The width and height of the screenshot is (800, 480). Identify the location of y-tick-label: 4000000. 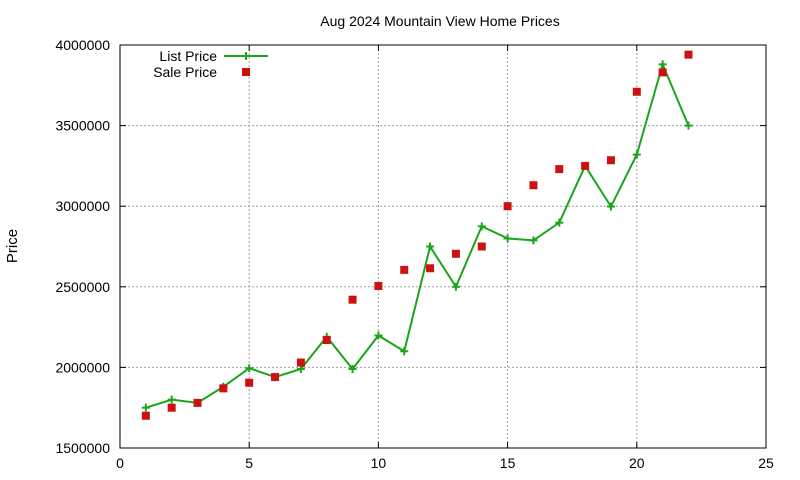
(82, 45).